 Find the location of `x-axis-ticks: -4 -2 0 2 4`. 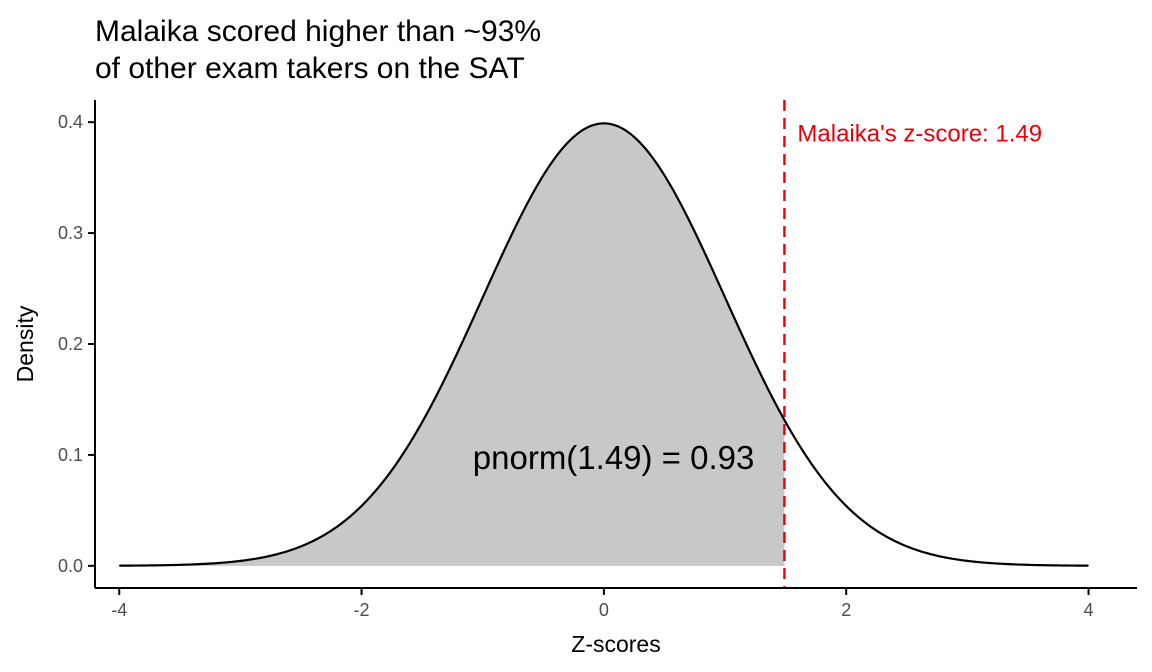

x-axis-ticks: -4 -2 0 2 4 is located at coordinates (602, 604).